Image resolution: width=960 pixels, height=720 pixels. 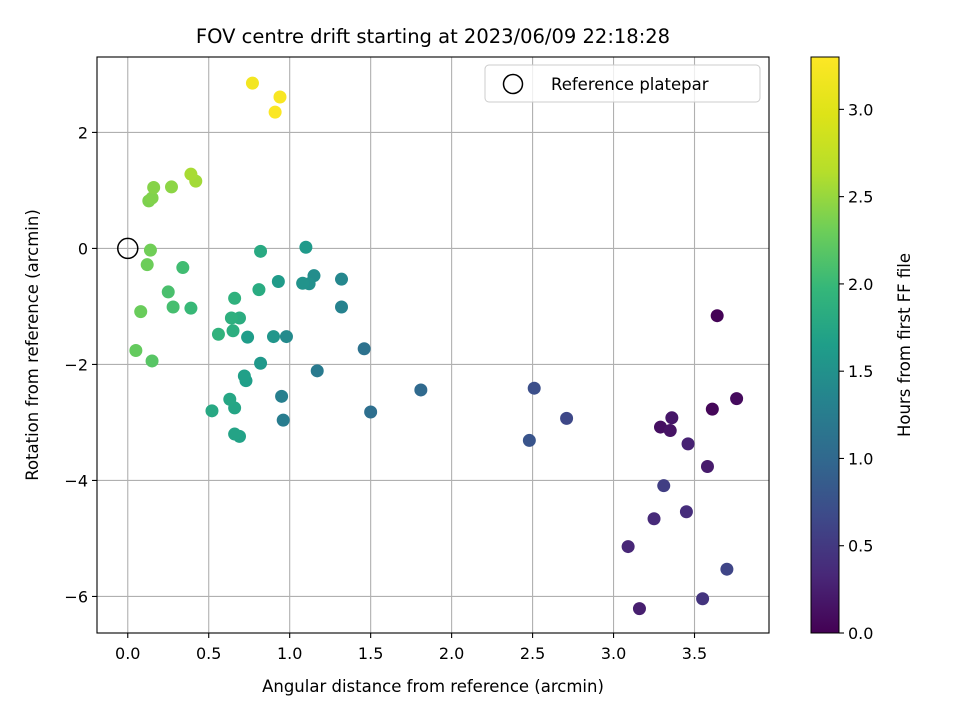 What do you see at coordinates (860, 633) in the screenshot?
I see `colorbar-tick-label: 0.0` at bounding box center [860, 633].